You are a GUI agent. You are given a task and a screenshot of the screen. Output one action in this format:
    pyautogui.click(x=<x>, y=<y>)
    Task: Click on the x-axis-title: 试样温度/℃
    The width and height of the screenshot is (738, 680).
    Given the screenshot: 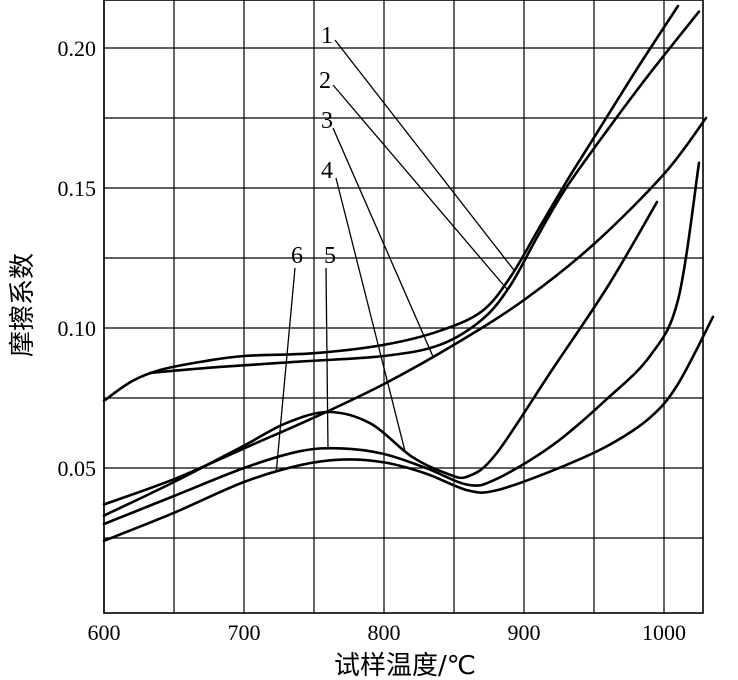 What is the action you would take?
    pyautogui.click(x=405, y=665)
    